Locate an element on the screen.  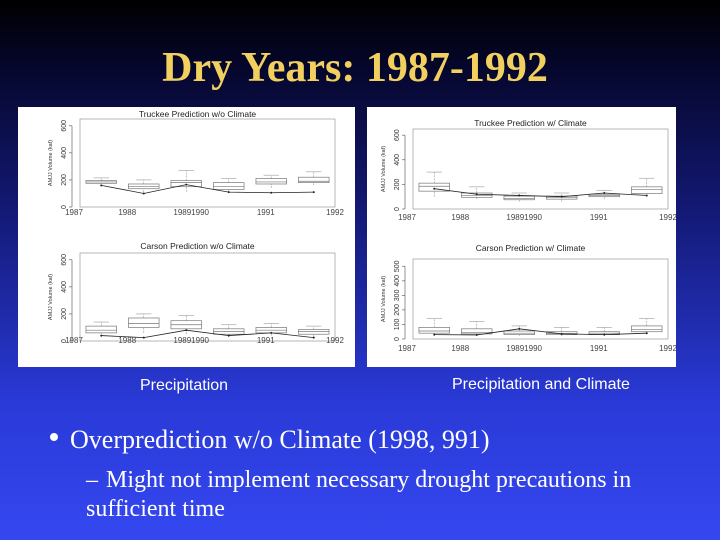
chart-title: Truckee Prediction w/o Climate is located at coordinates (198, 114).